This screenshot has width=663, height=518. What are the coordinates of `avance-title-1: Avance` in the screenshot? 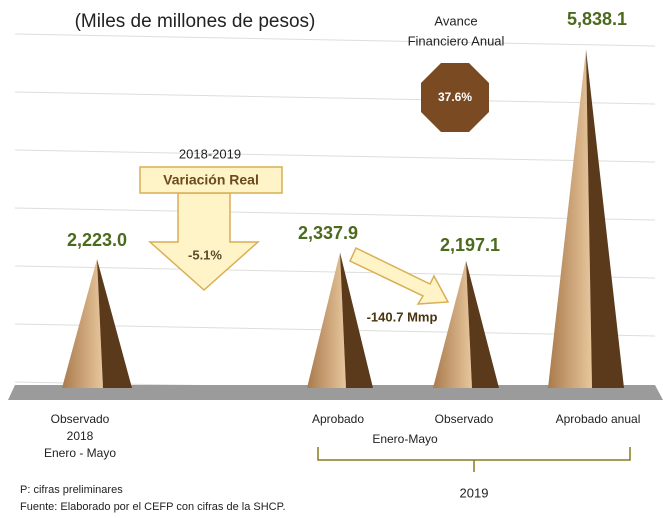 It's located at (455, 20).